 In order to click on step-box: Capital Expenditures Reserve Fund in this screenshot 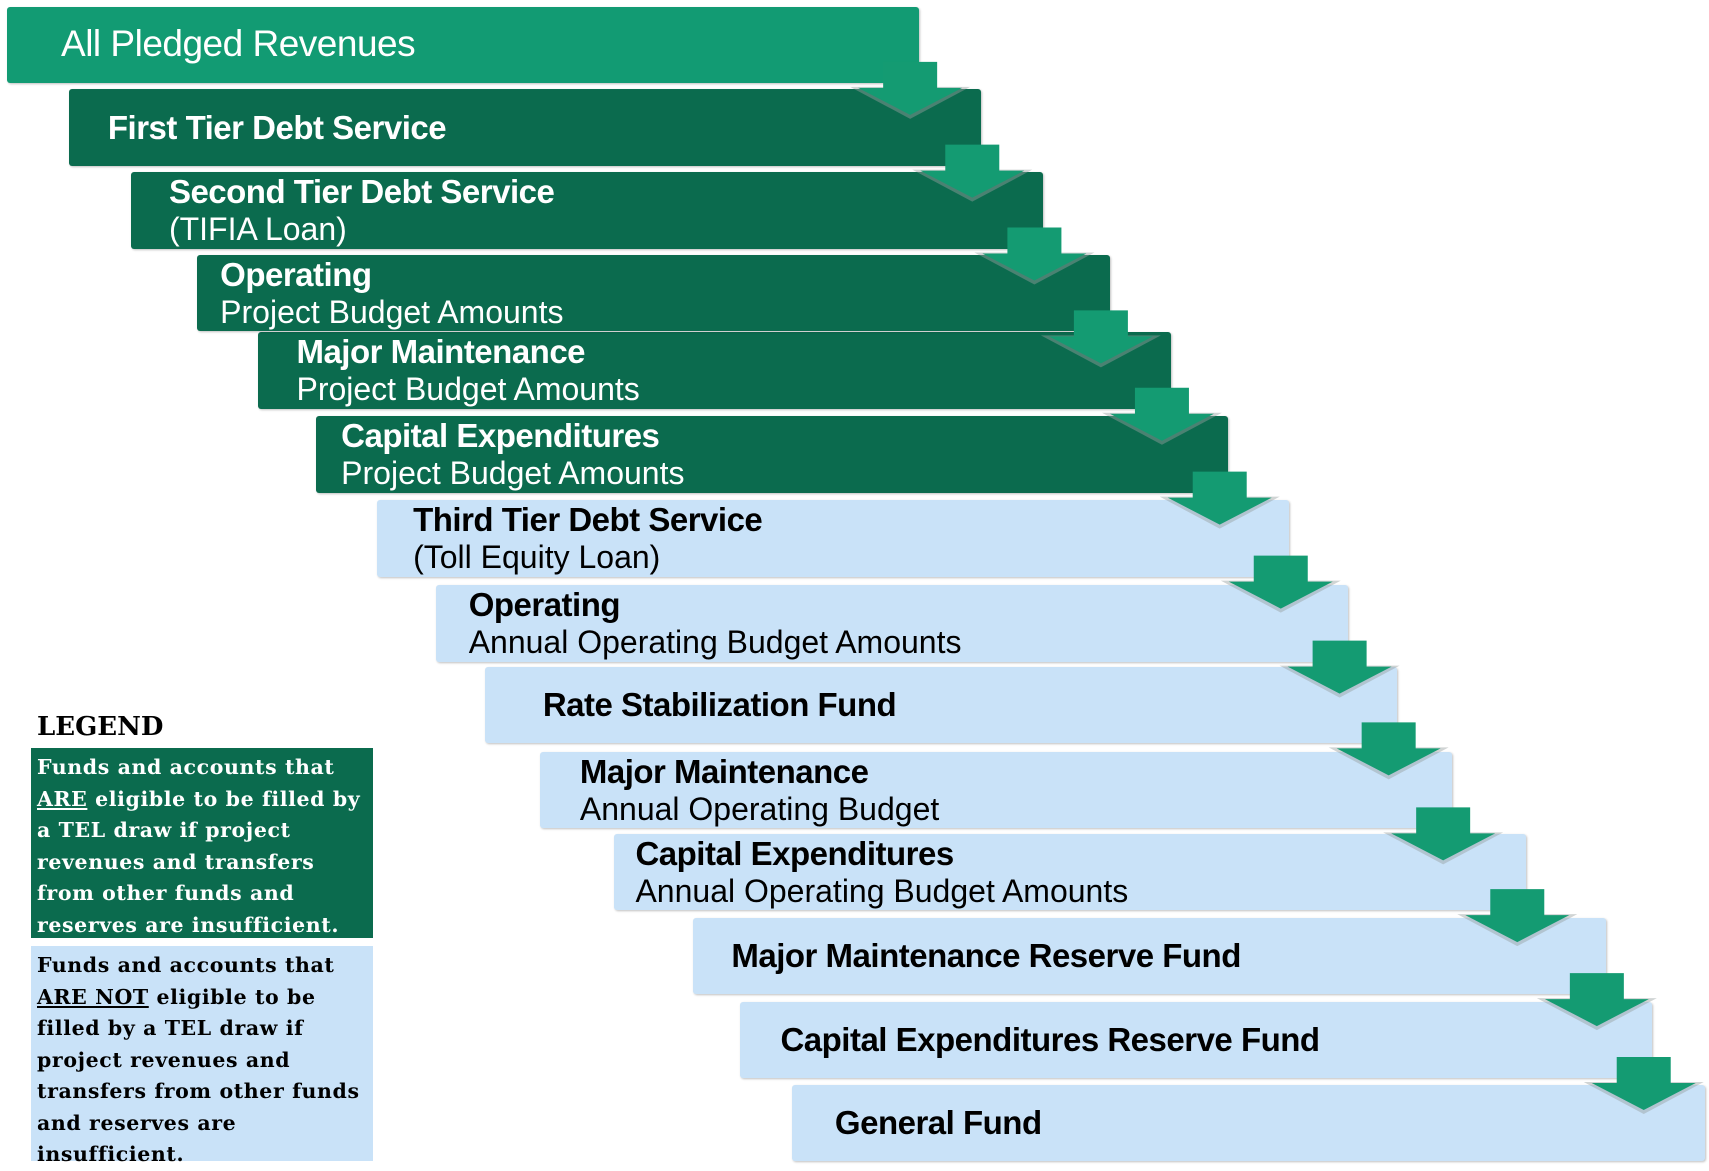, I will do `click(1196, 1039)`.